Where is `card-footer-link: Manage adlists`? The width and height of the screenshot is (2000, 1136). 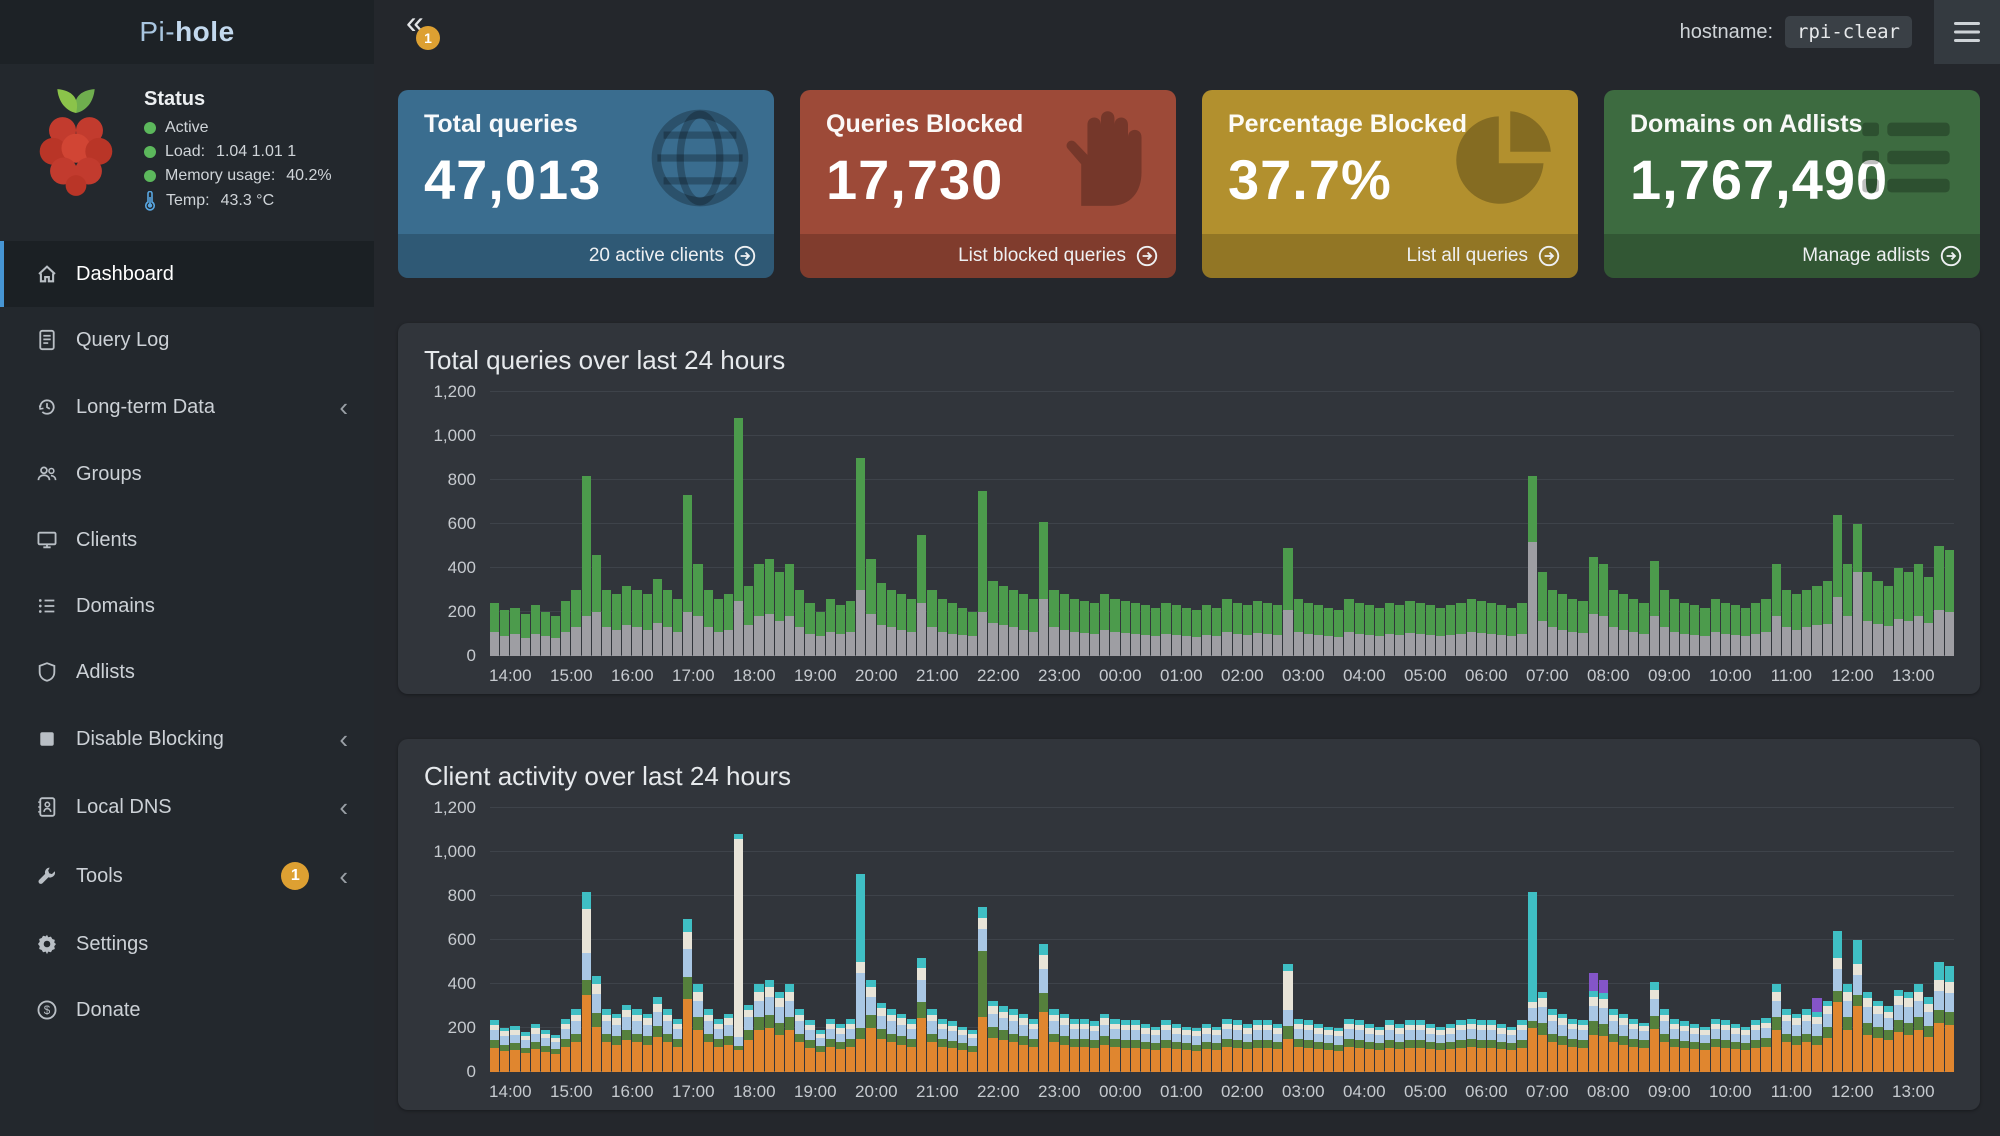
card-footer-link: Manage adlists is located at coordinates (1792, 256).